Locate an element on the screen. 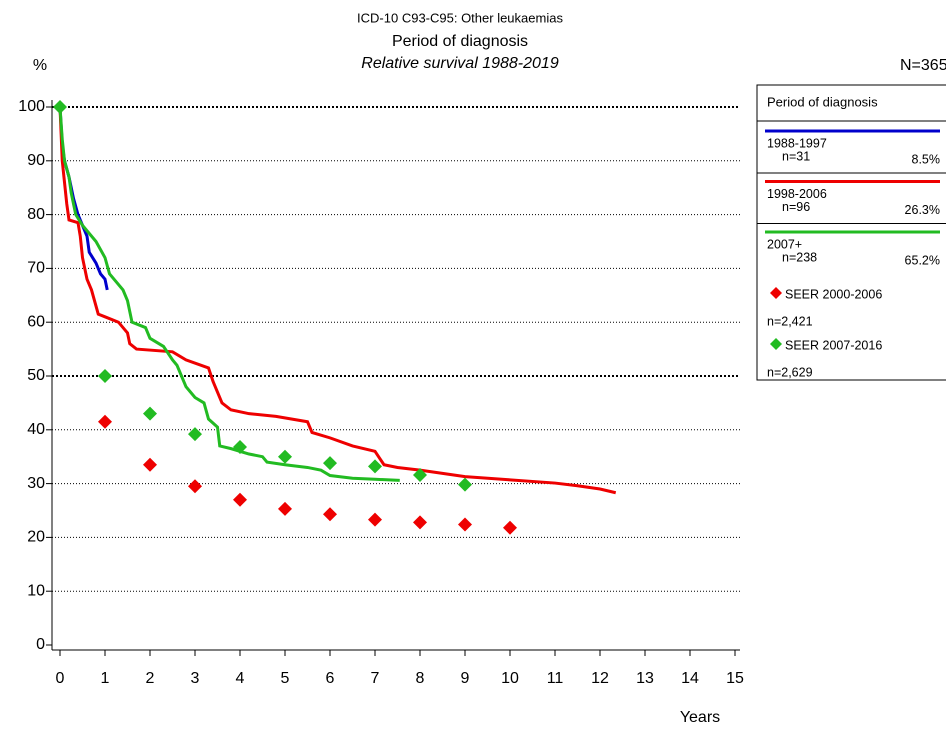 This screenshot has width=946, height=729. x-tick-label: 9 is located at coordinates (465, 678).